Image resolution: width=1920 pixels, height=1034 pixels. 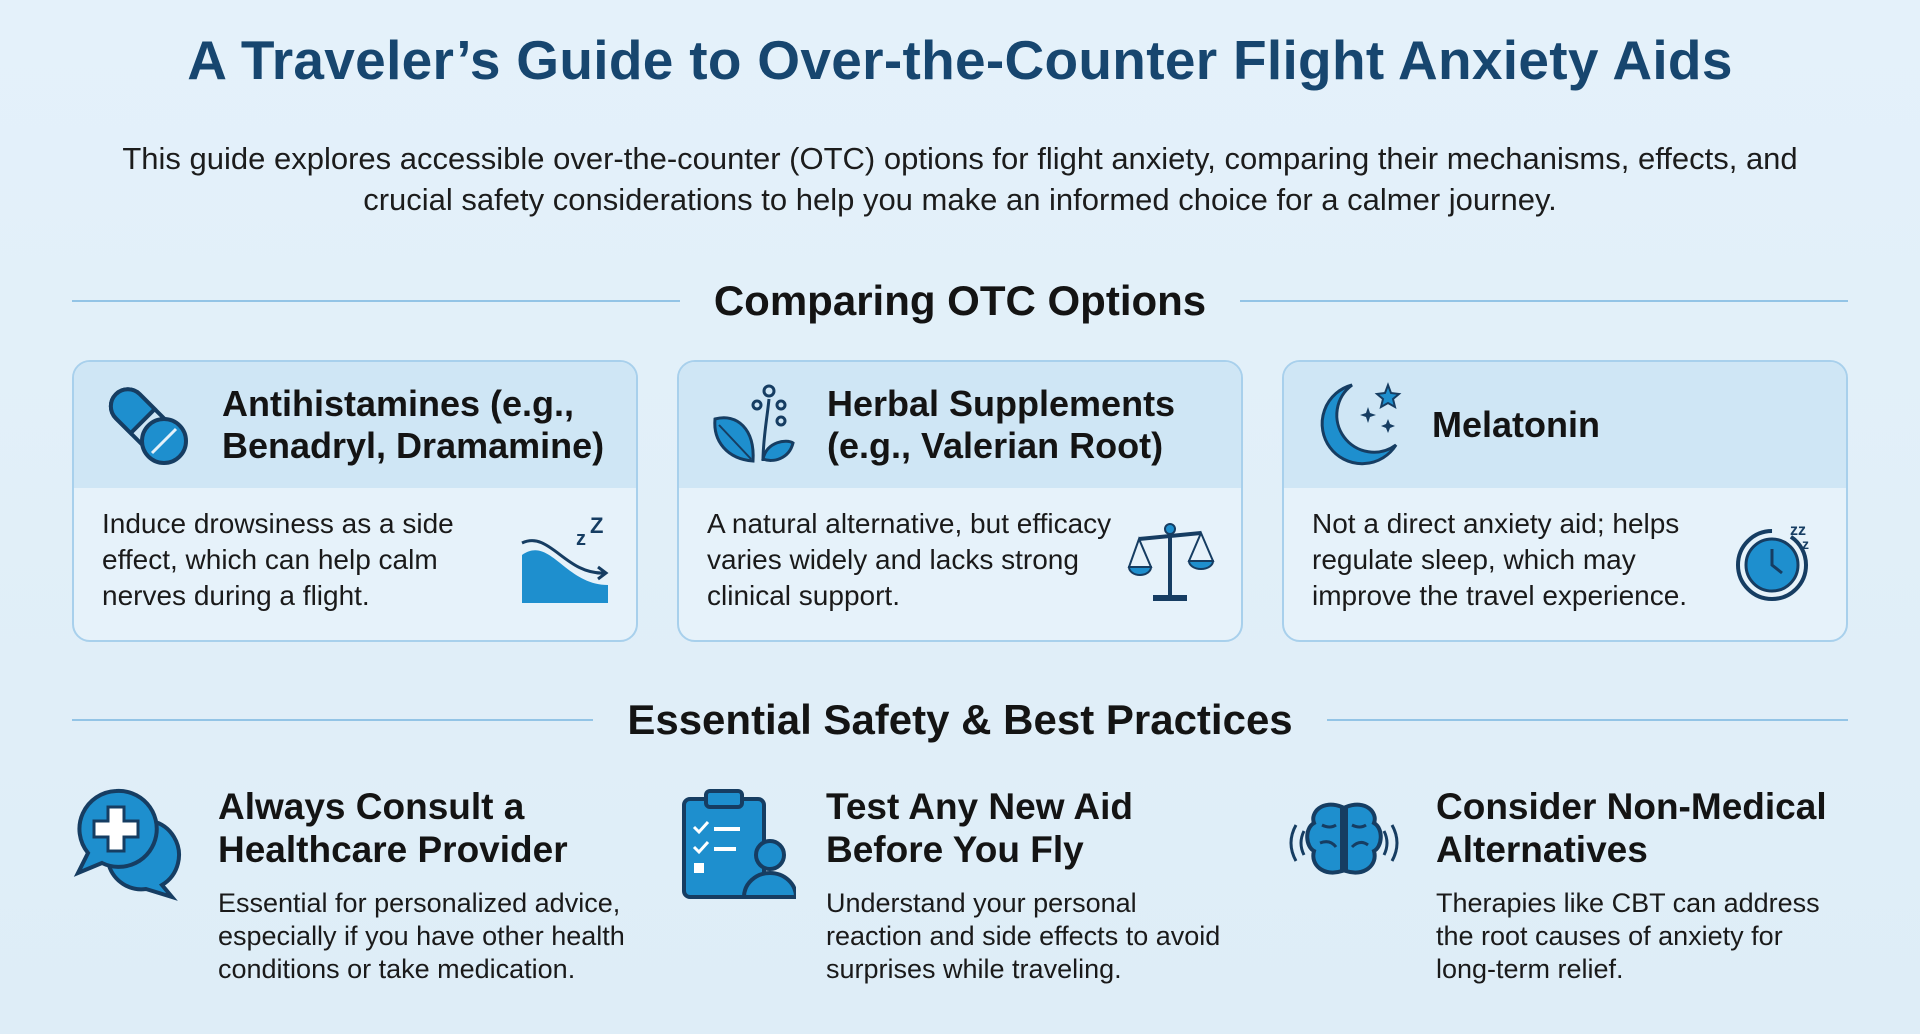 What do you see at coordinates (127, 844) in the screenshot?
I see `medical-chat-icon` at bounding box center [127, 844].